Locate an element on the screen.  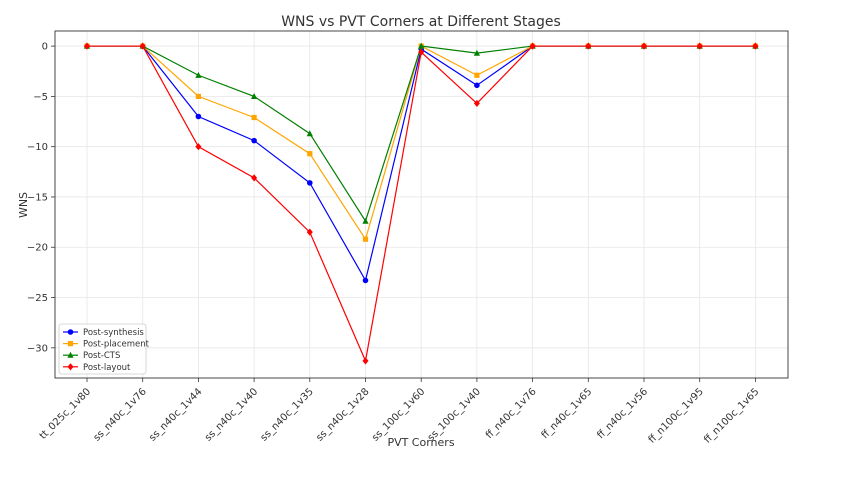
y-tick-label: −25 is located at coordinates (37, 298).